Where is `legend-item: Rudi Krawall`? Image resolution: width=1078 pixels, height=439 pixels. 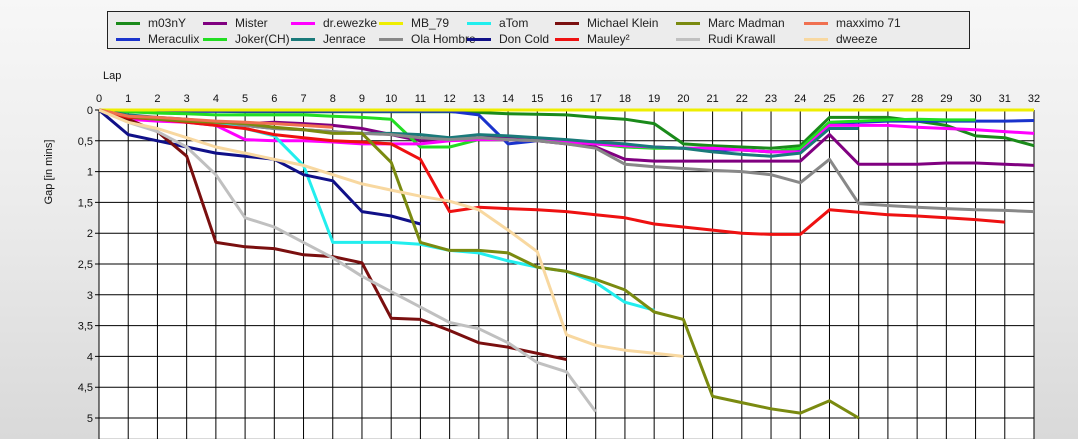 legend-item: Rudi Krawall is located at coordinates (725, 39).